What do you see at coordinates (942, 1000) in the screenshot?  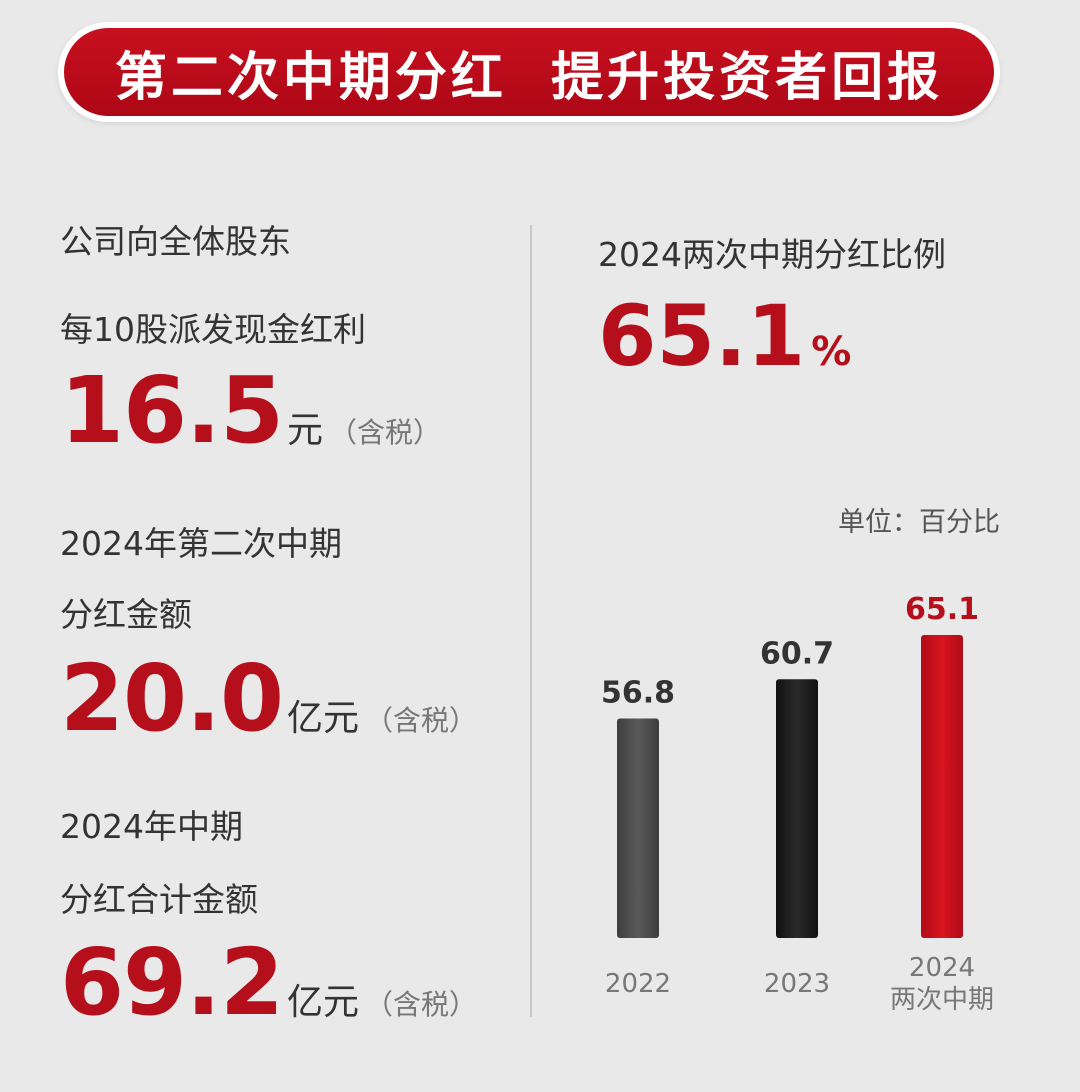 I see `tick-label-2024-line2: 两次中期` at bounding box center [942, 1000].